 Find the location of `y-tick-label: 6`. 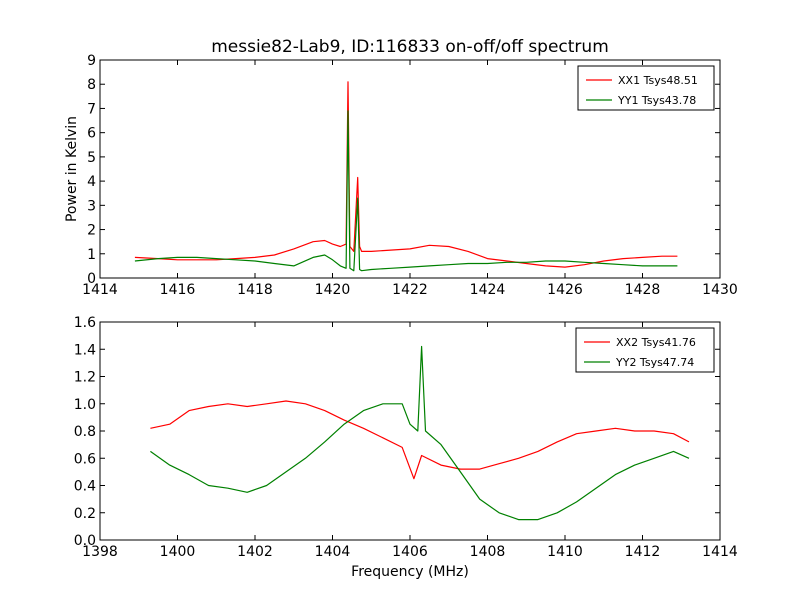

y-tick-label: 6 is located at coordinates (91, 134).